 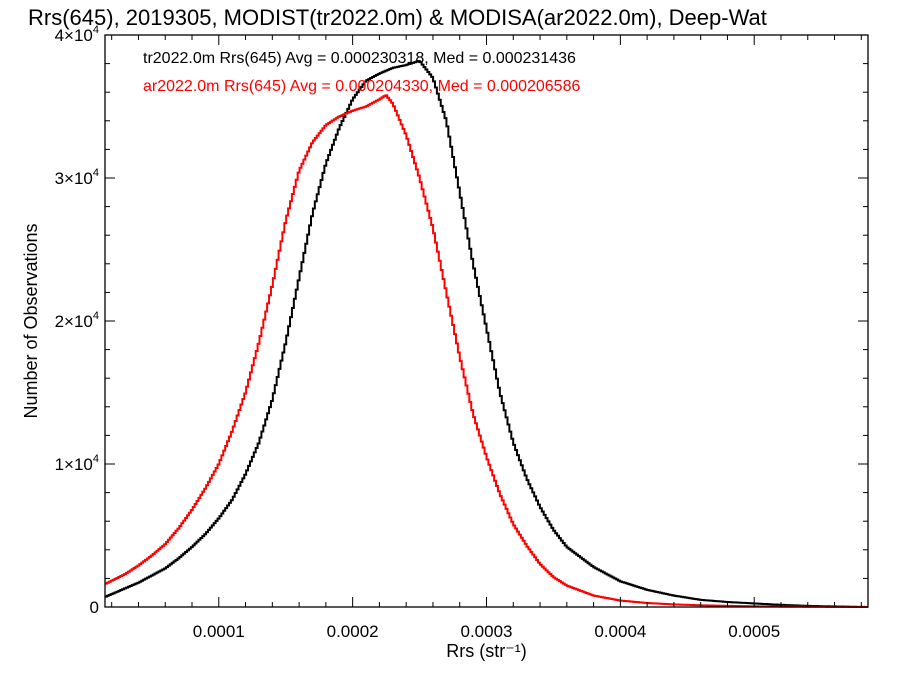 I want to click on x-tick-label: 0.0003, so click(x=487, y=631).